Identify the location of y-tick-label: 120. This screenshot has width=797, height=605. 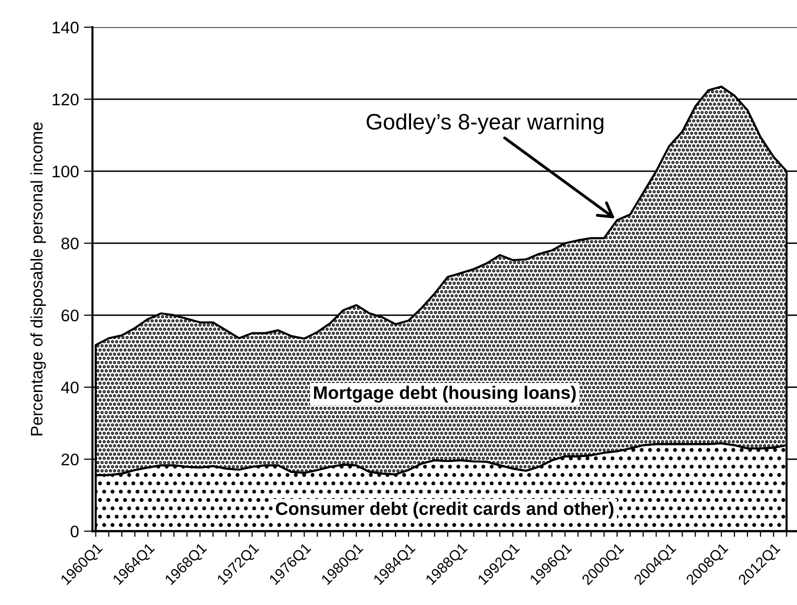
(65, 100).